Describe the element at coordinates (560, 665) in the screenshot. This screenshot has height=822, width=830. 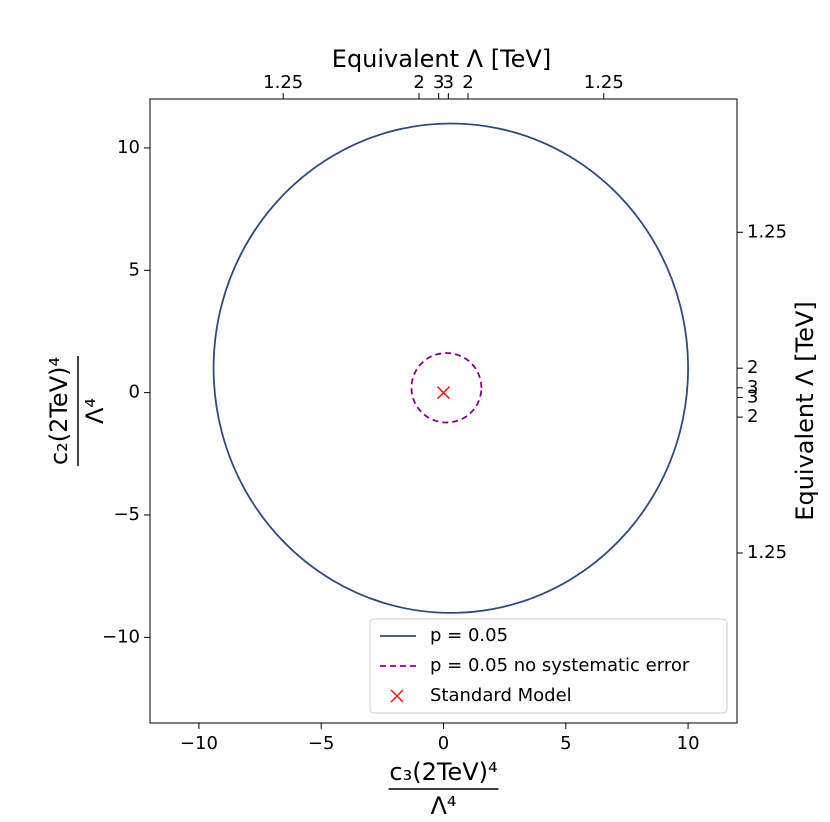
I see `legend-label: p = 0.05 no systematic error` at that location.